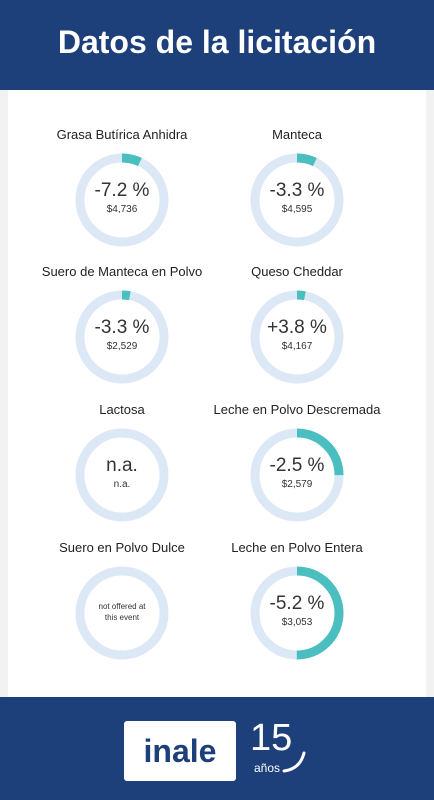 The width and height of the screenshot is (434, 800). I want to click on years-word: años, so click(267, 768).